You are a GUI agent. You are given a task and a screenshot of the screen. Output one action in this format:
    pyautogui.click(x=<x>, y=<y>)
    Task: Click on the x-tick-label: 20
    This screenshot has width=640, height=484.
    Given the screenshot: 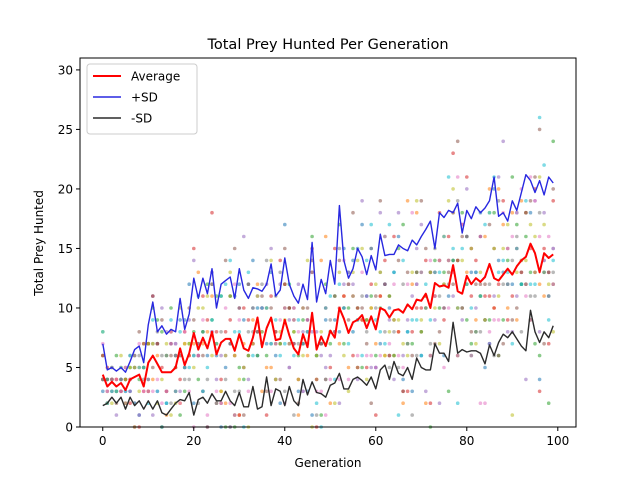 What is the action you would take?
    pyautogui.click(x=193, y=441)
    